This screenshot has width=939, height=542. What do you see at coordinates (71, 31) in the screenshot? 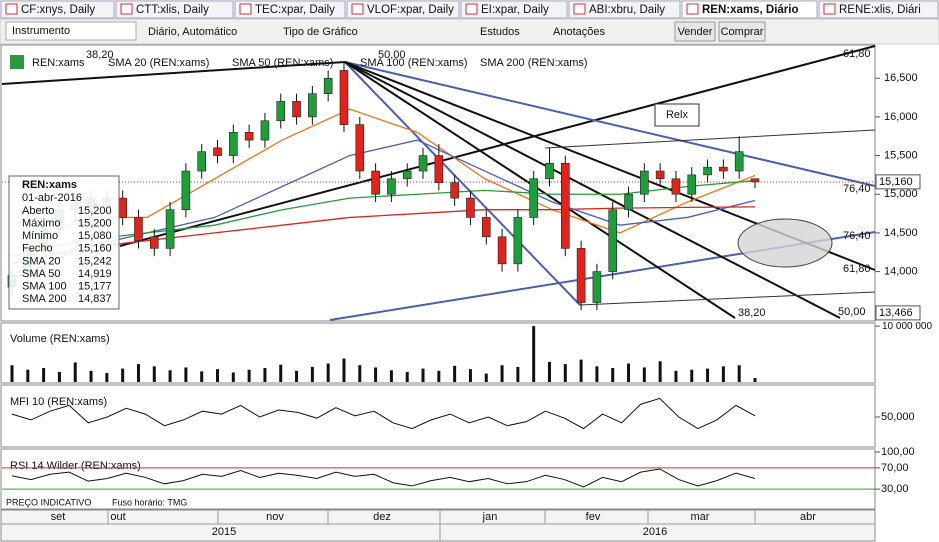
I see `instrument-input` at bounding box center [71, 31].